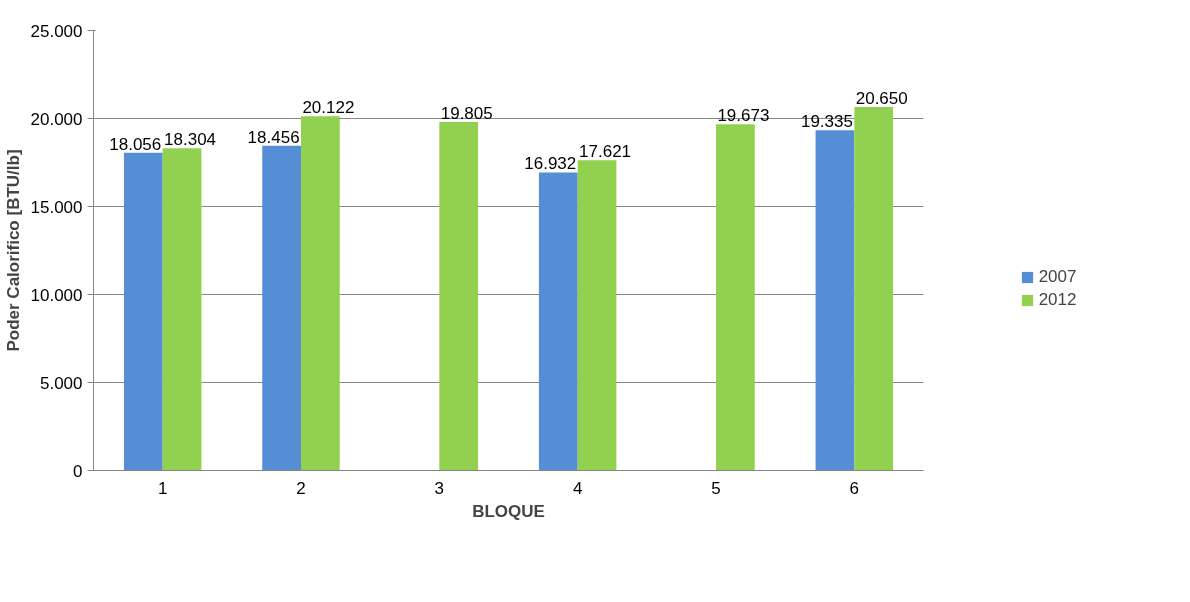 The image size is (1190, 602). What do you see at coordinates (466, 113) in the screenshot?
I see `data-label: 19.805` at bounding box center [466, 113].